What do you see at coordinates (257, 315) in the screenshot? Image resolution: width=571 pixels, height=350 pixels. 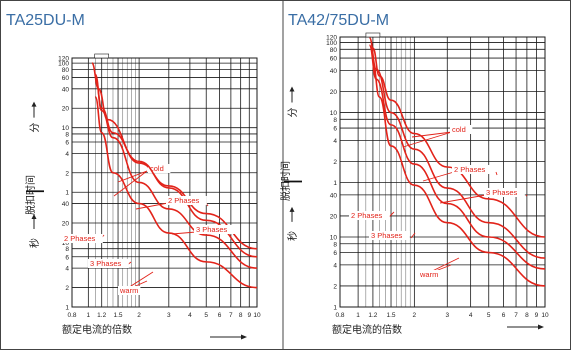 I see `x-tick-label: 10` at bounding box center [257, 315].